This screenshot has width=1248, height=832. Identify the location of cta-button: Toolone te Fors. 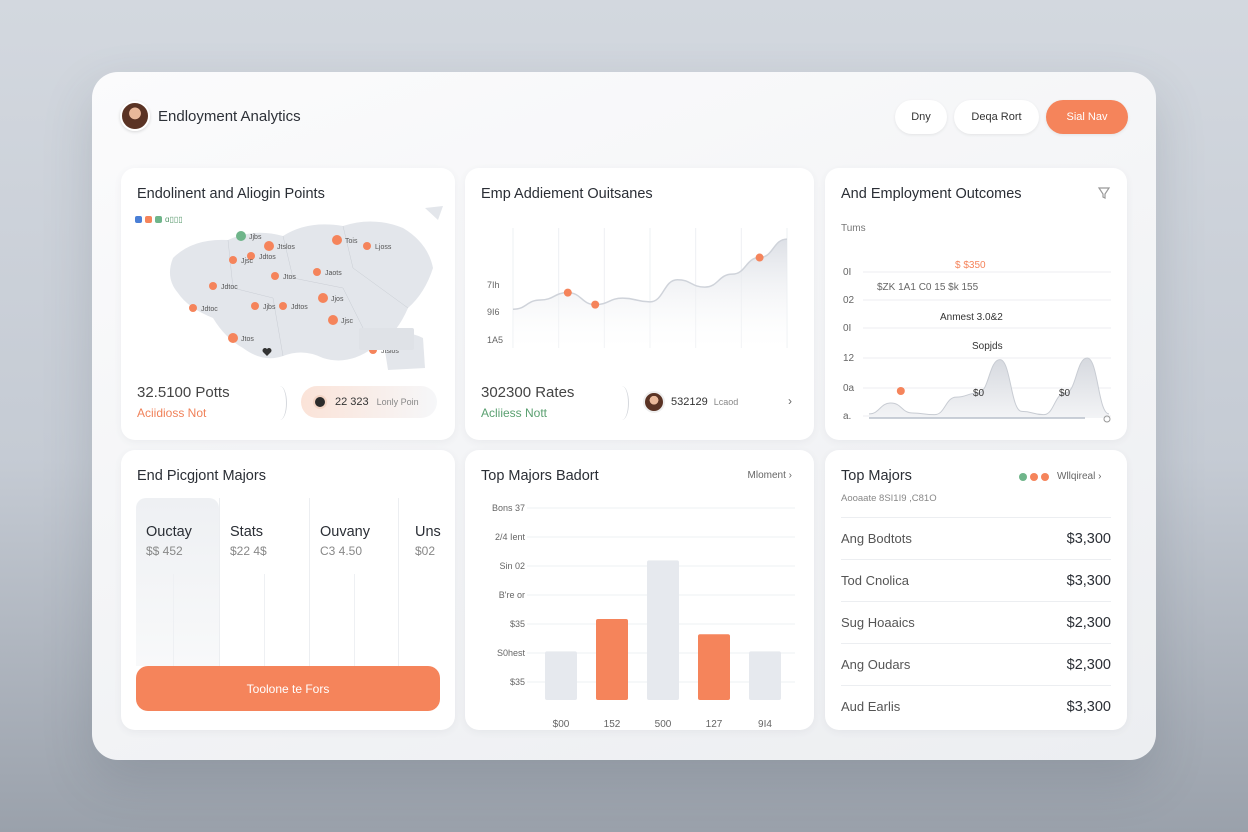
(288, 688).